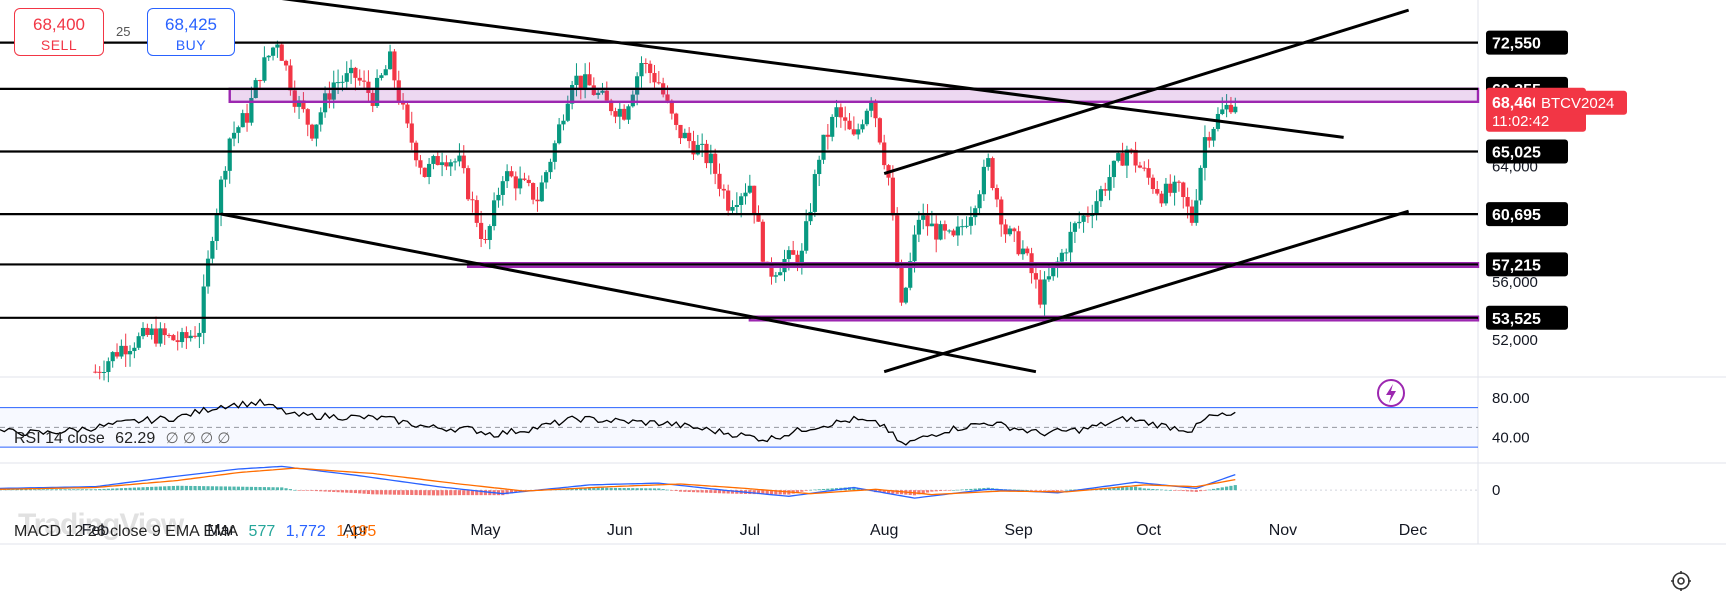 The width and height of the screenshot is (1726, 603). What do you see at coordinates (59, 32) in the screenshot?
I see `sell-button: 68,400 SELL` at bounding box center [59, 32].